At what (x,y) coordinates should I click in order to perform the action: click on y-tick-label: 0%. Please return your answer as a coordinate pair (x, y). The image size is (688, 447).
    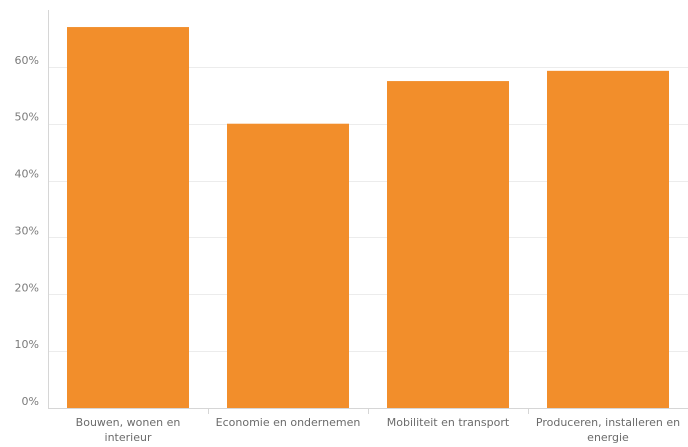
    Looking at the image, I should click on (30, 401).